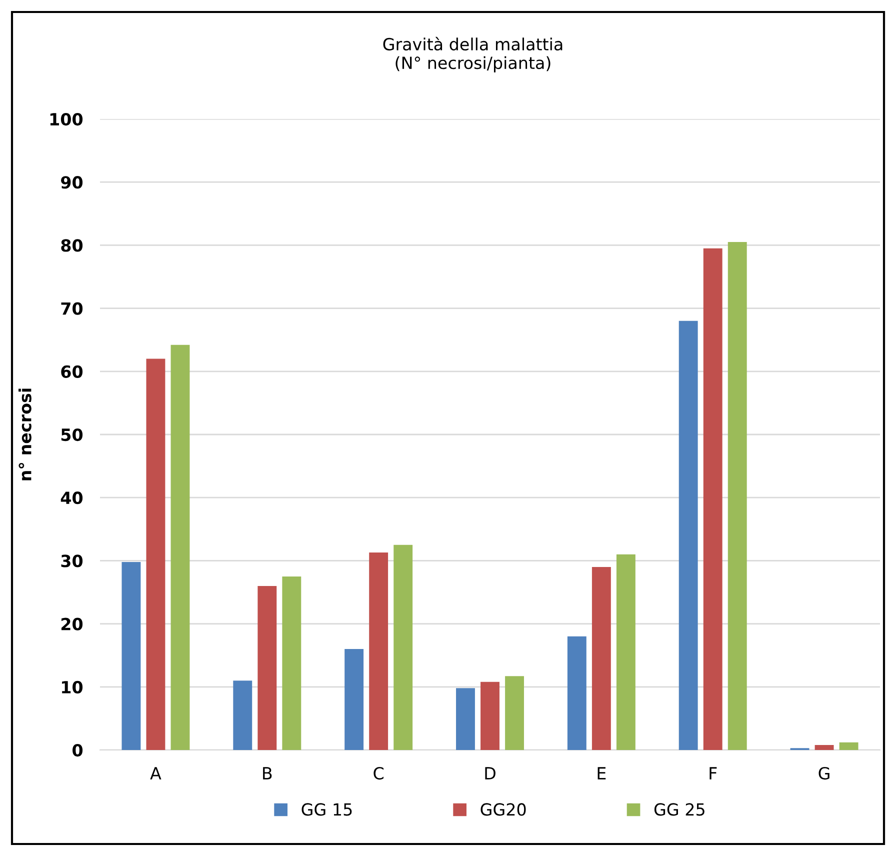 This screenshot has height=856, width=886. Describe the element at coordinates (77, 750) in the screenshot. I see `y-tick-label: 0` at that location.